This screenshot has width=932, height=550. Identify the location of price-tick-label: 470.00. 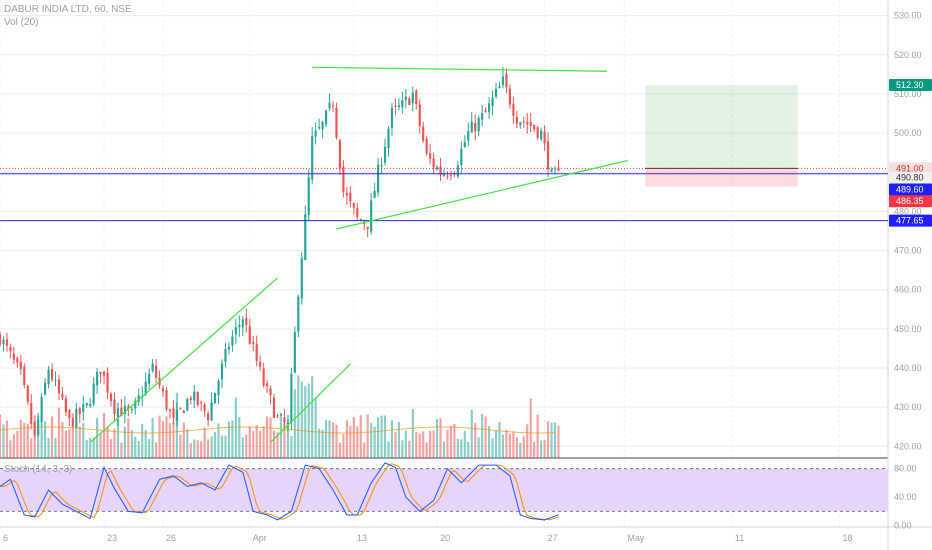
(908, 251).